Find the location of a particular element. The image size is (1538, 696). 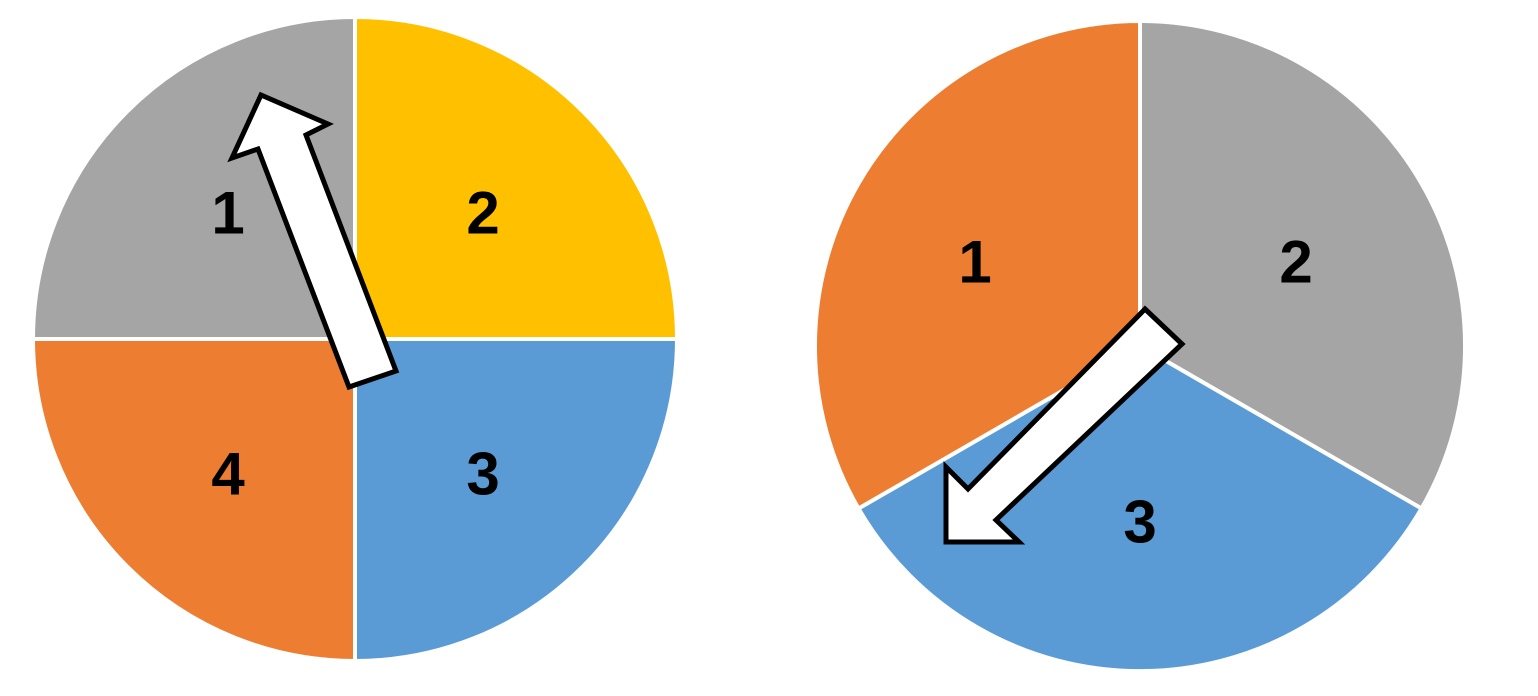

arrow-up-left-icon is located at coordinates (313, 241).